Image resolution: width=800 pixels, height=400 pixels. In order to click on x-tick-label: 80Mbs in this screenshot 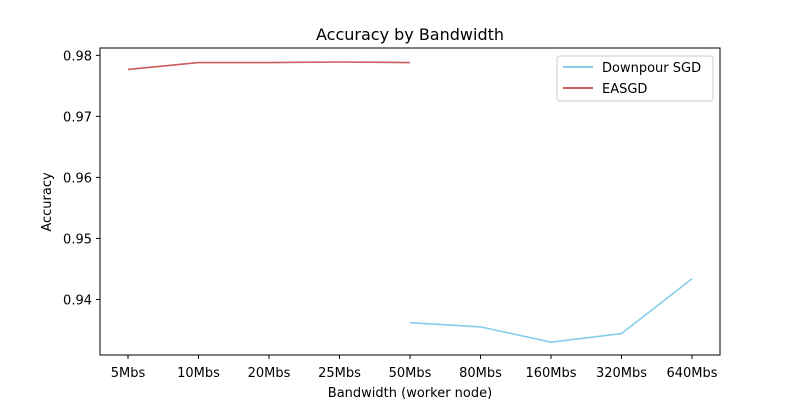, I will do `click(480, 373)`.